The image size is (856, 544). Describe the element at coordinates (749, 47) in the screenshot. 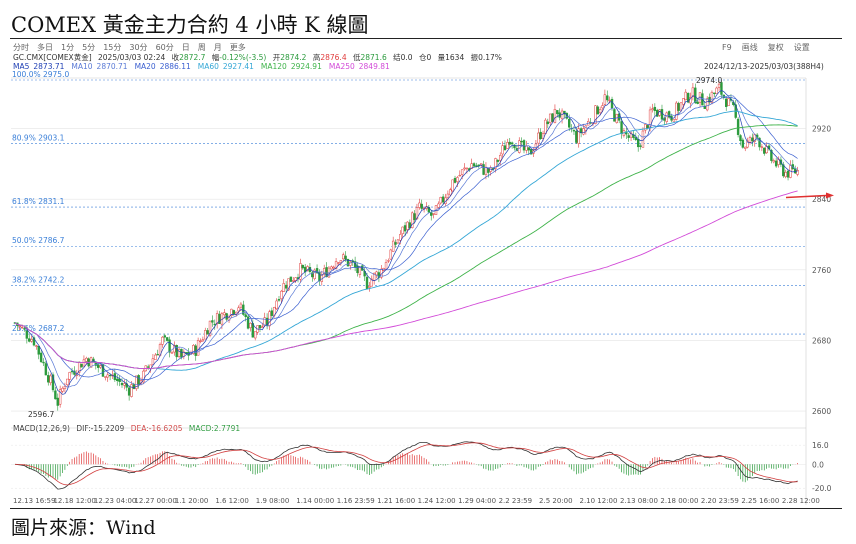

I see `tool-button: 画线` at that location.